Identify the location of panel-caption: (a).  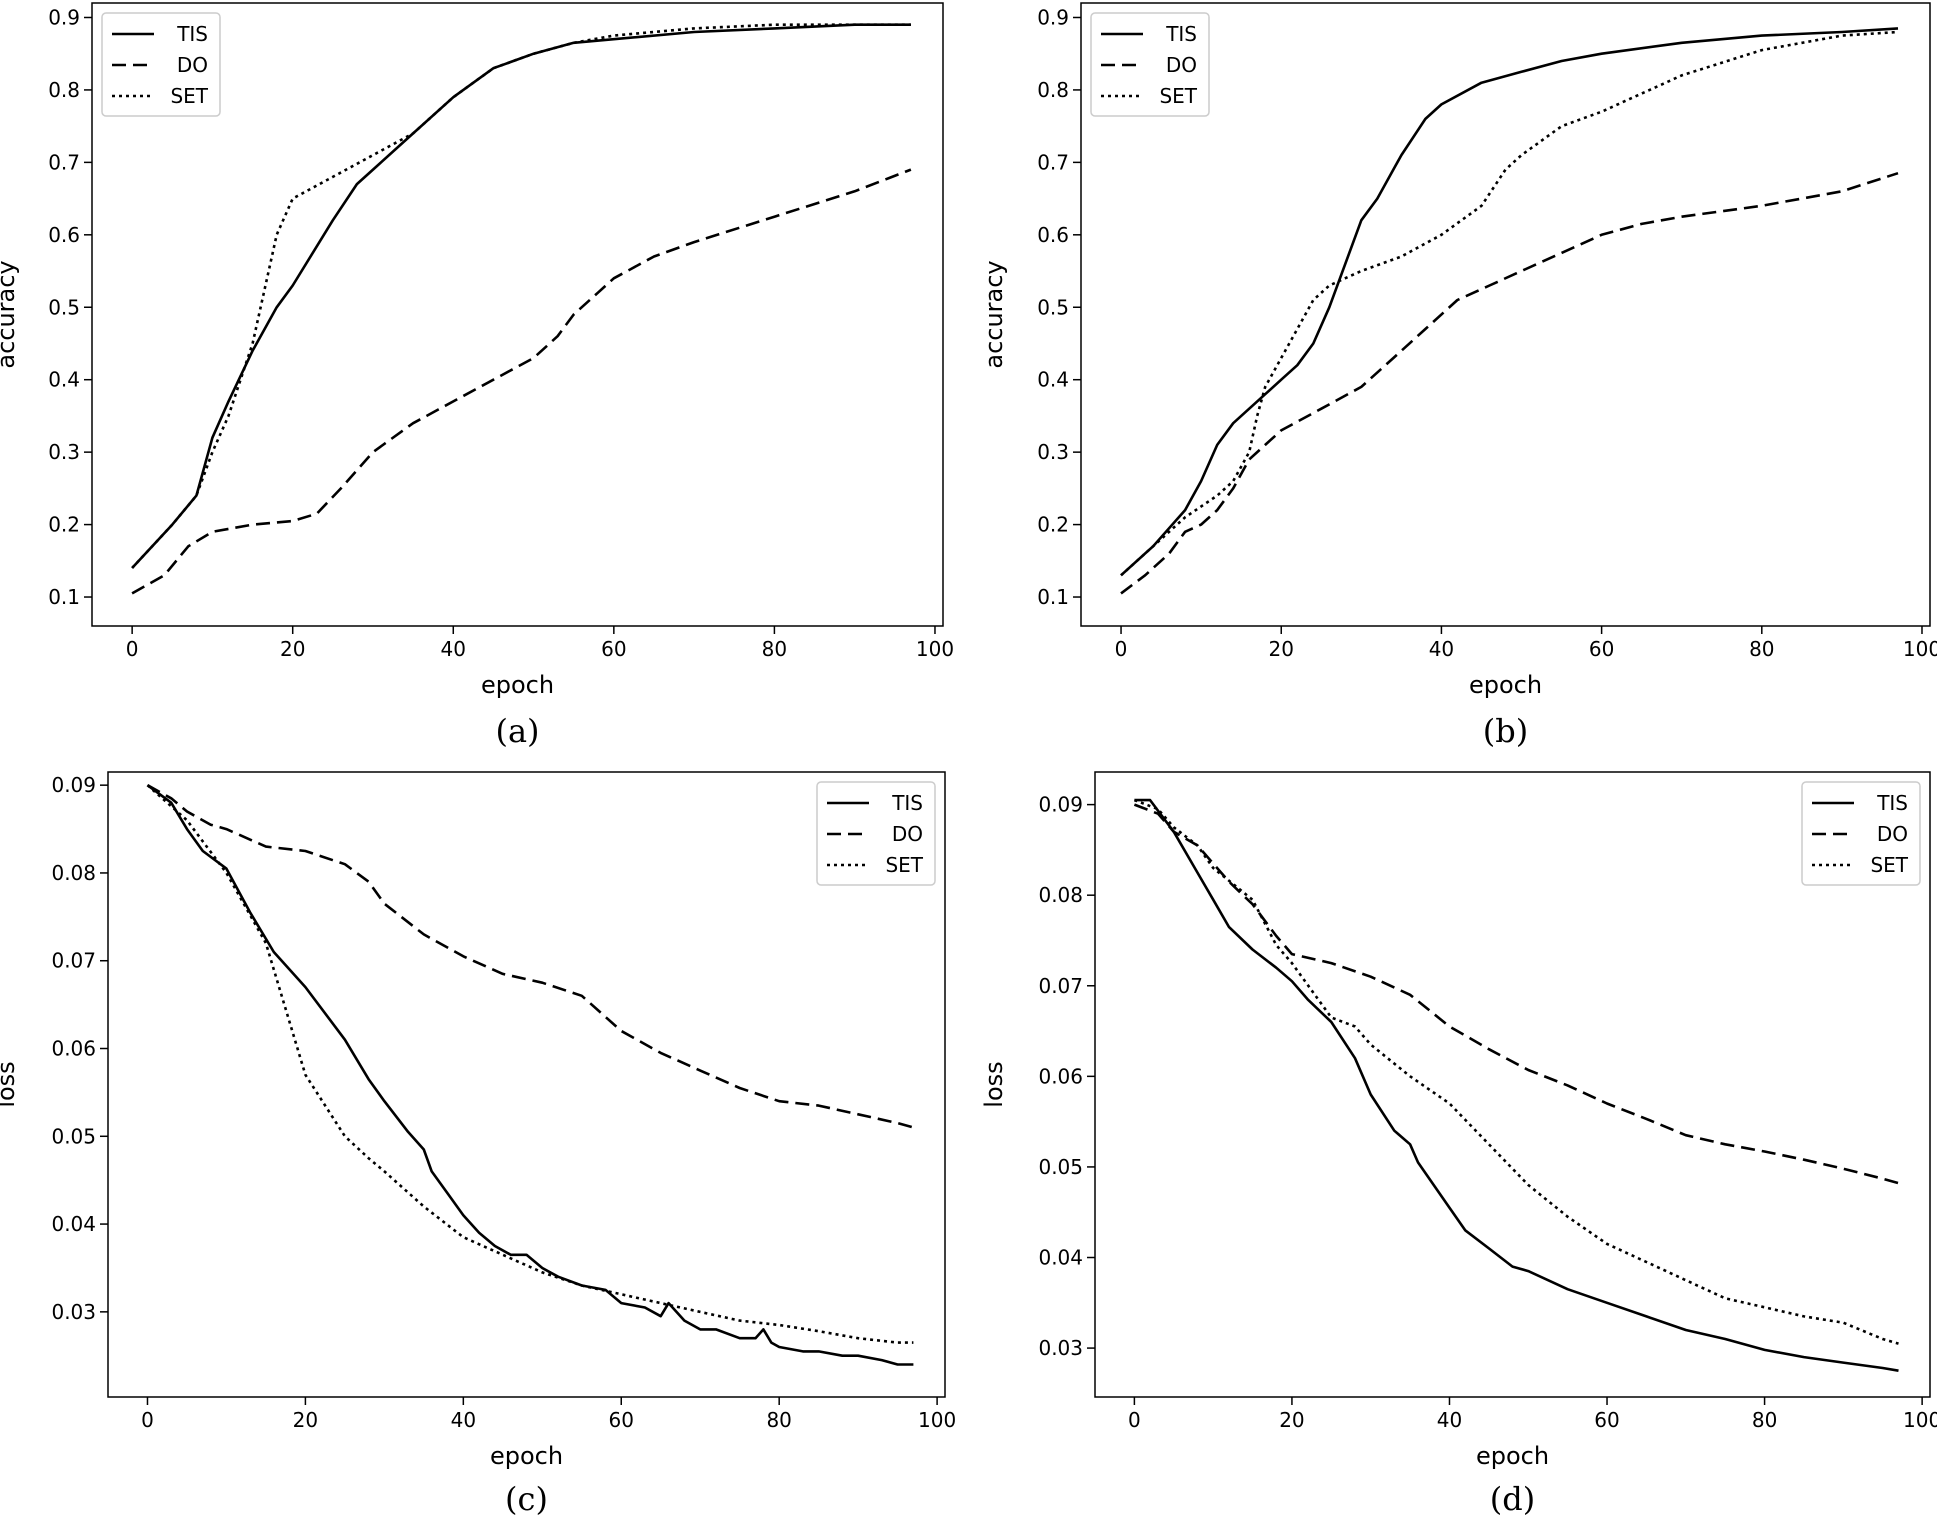
(517, 731).